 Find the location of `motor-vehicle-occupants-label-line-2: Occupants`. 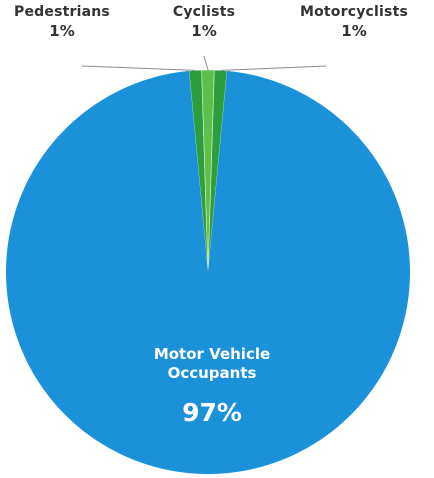

motor-vehicle-occupants-label-line-2: Occupants is located at coordinates (212, 373).